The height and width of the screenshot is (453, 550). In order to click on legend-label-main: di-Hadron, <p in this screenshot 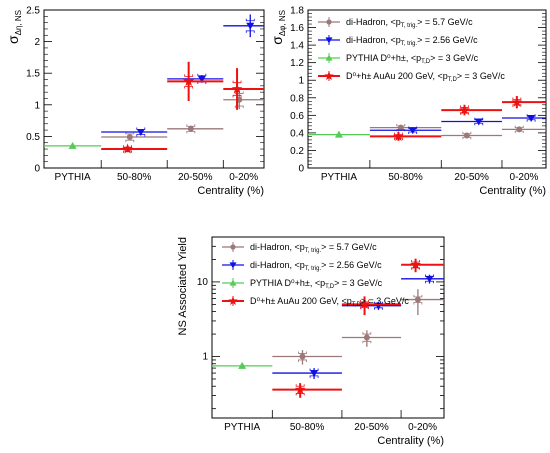, I will do `click(373, 22)`.